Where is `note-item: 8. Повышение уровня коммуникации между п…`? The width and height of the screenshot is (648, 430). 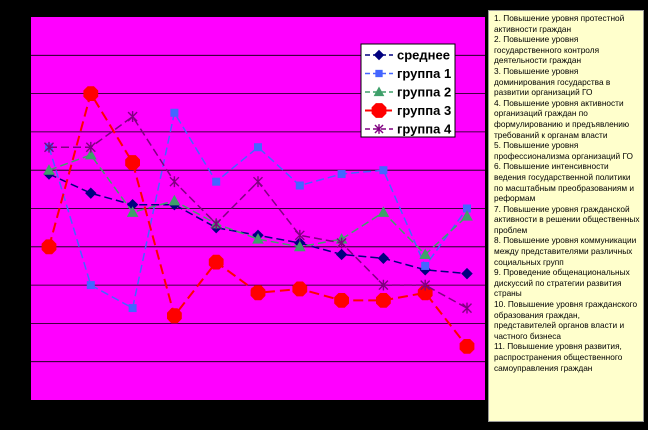 note-item: 8. Повышение уровня коммуникации между п… is located at coordinates (565, 251).